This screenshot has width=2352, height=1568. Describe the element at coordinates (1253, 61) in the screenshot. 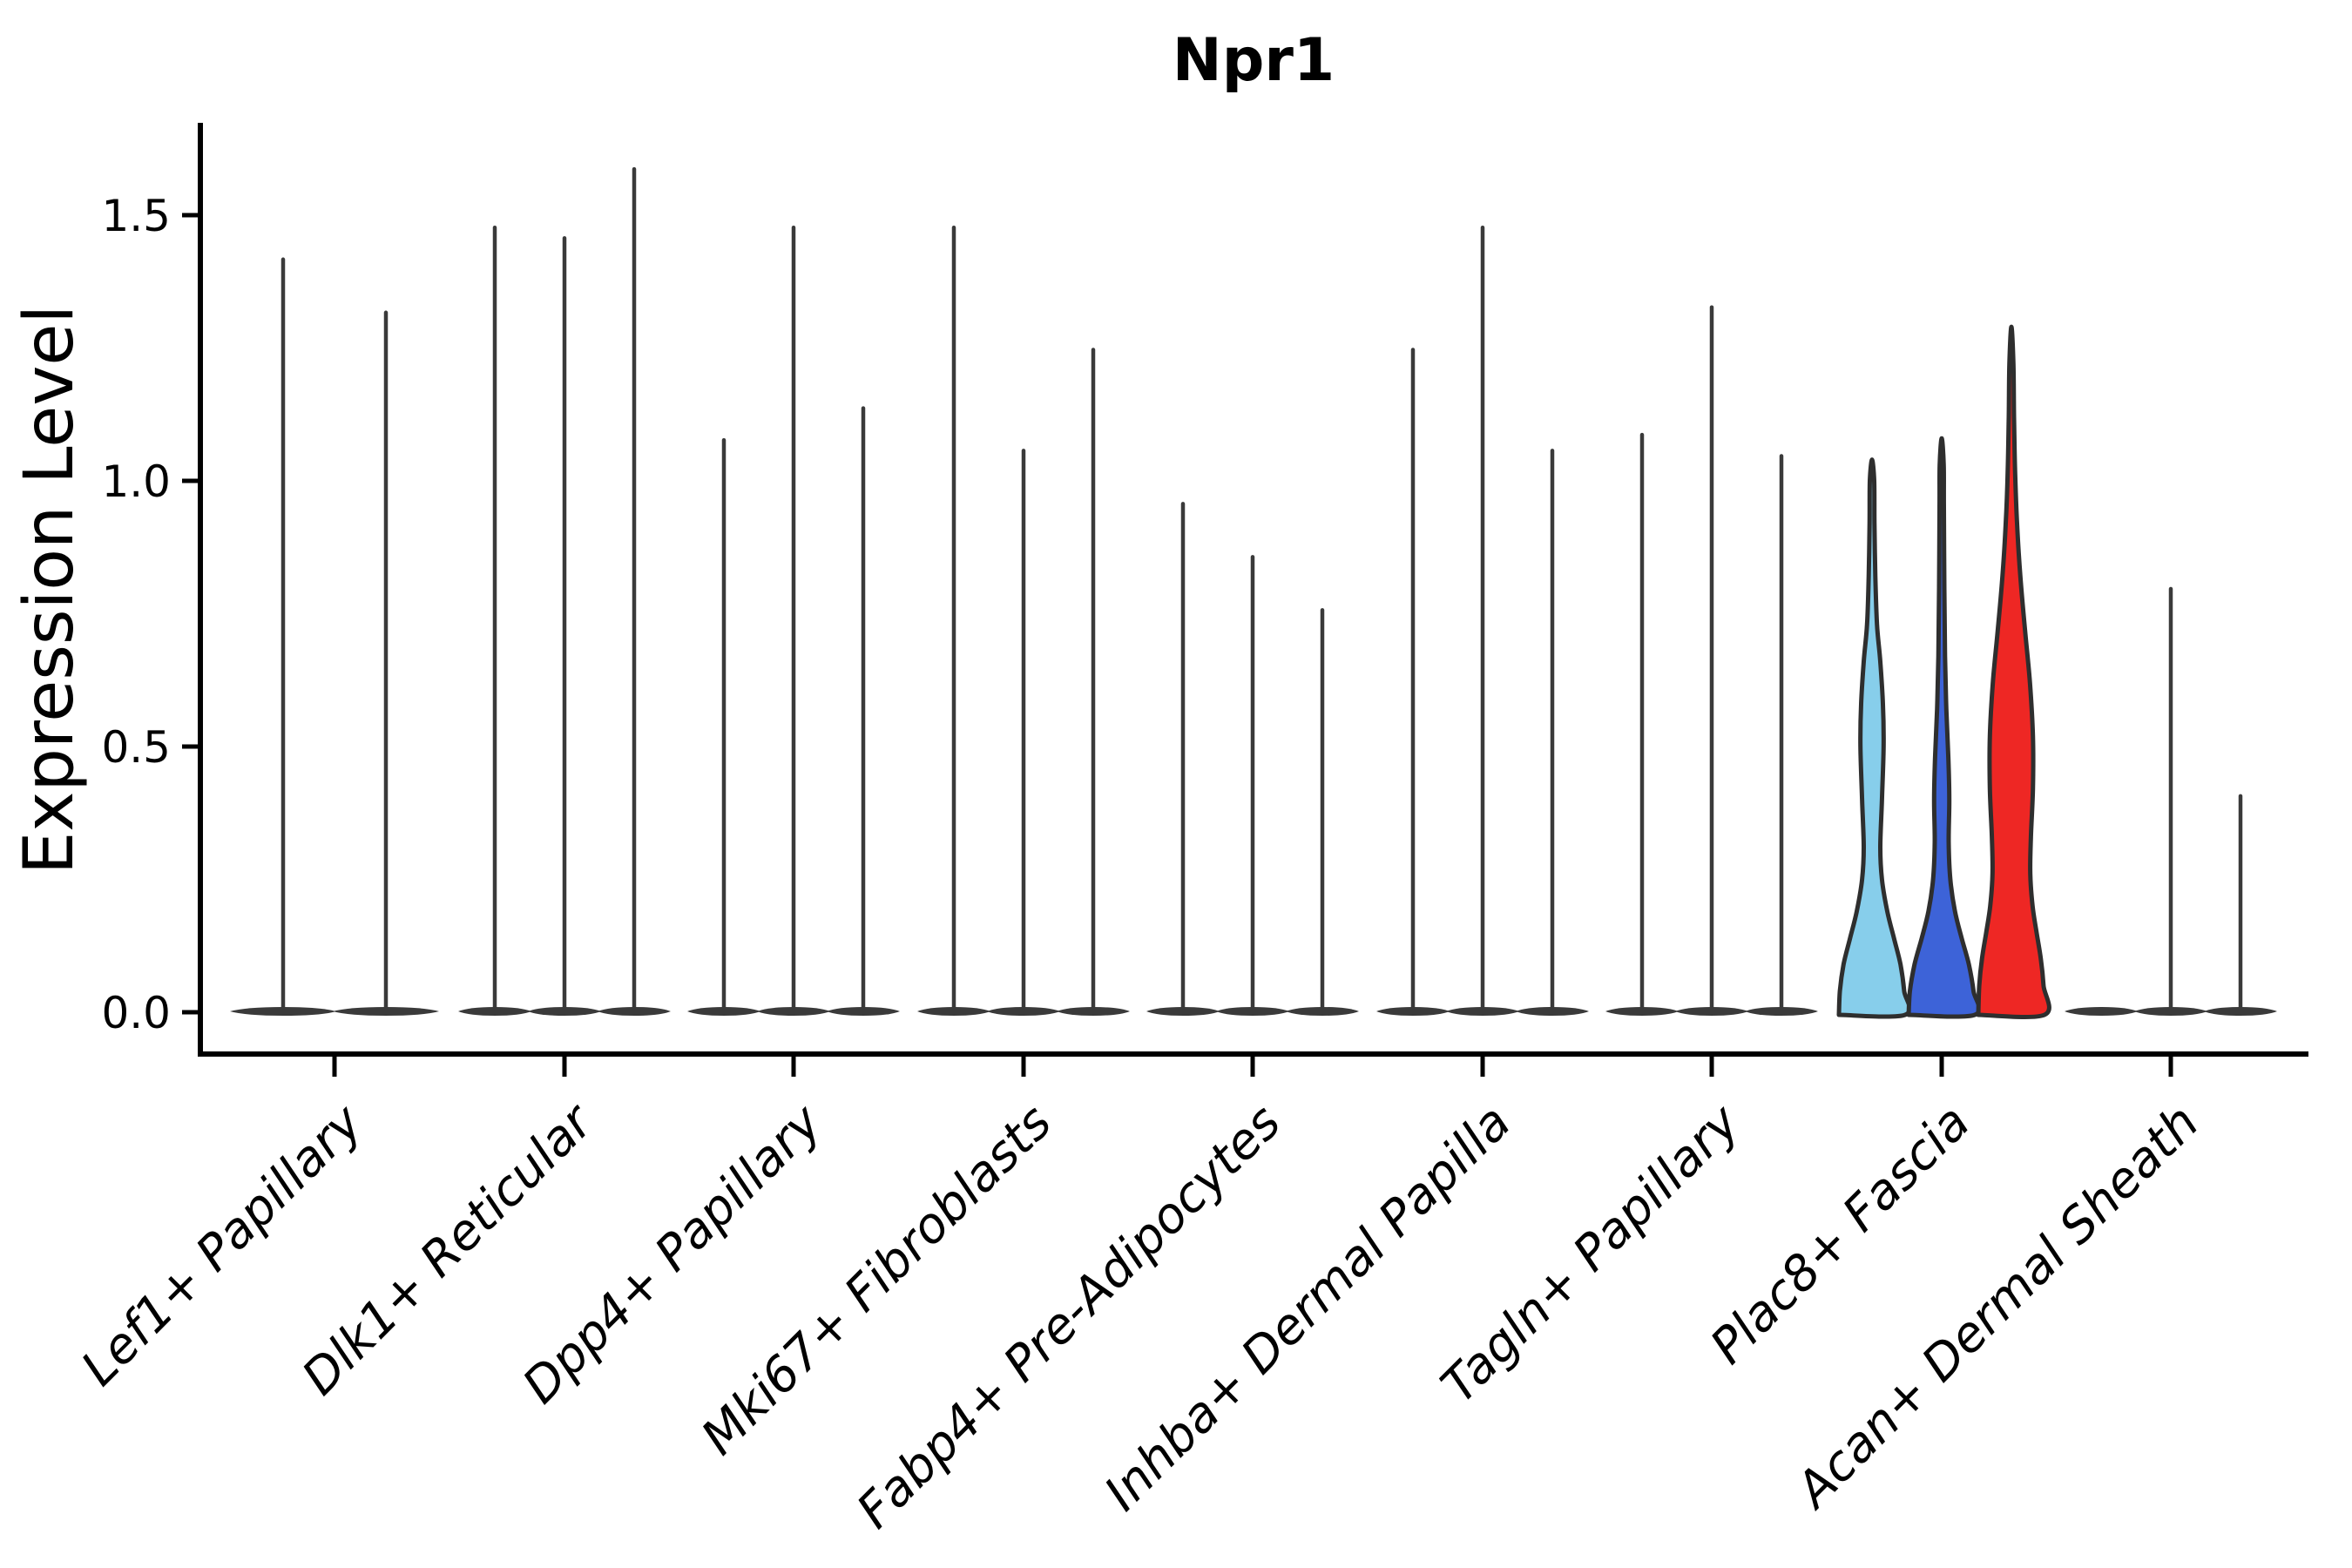

I see `chart-title: Npr1` at that location.